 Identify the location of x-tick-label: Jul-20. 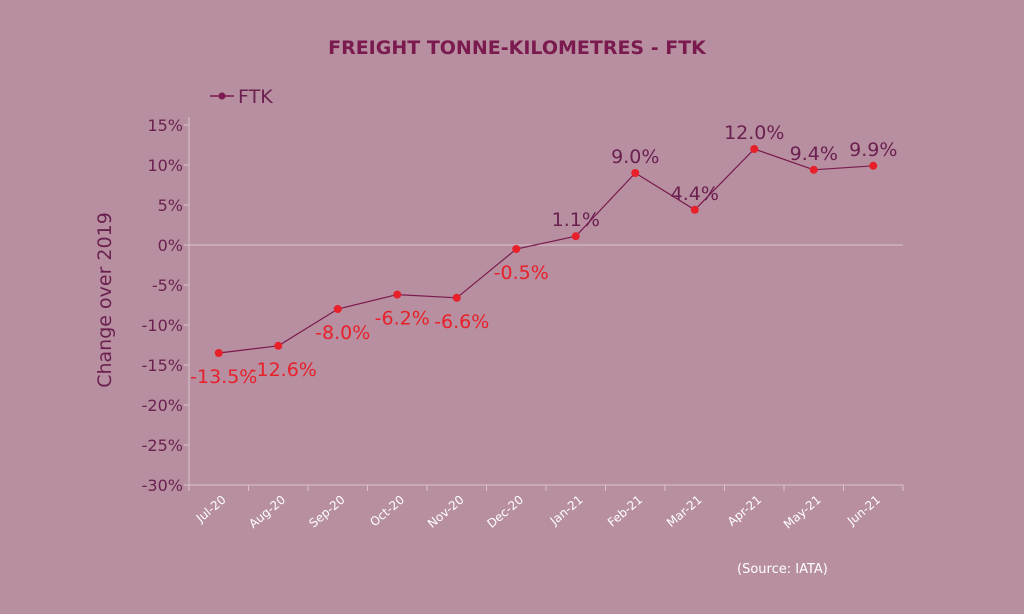
(211, 509).